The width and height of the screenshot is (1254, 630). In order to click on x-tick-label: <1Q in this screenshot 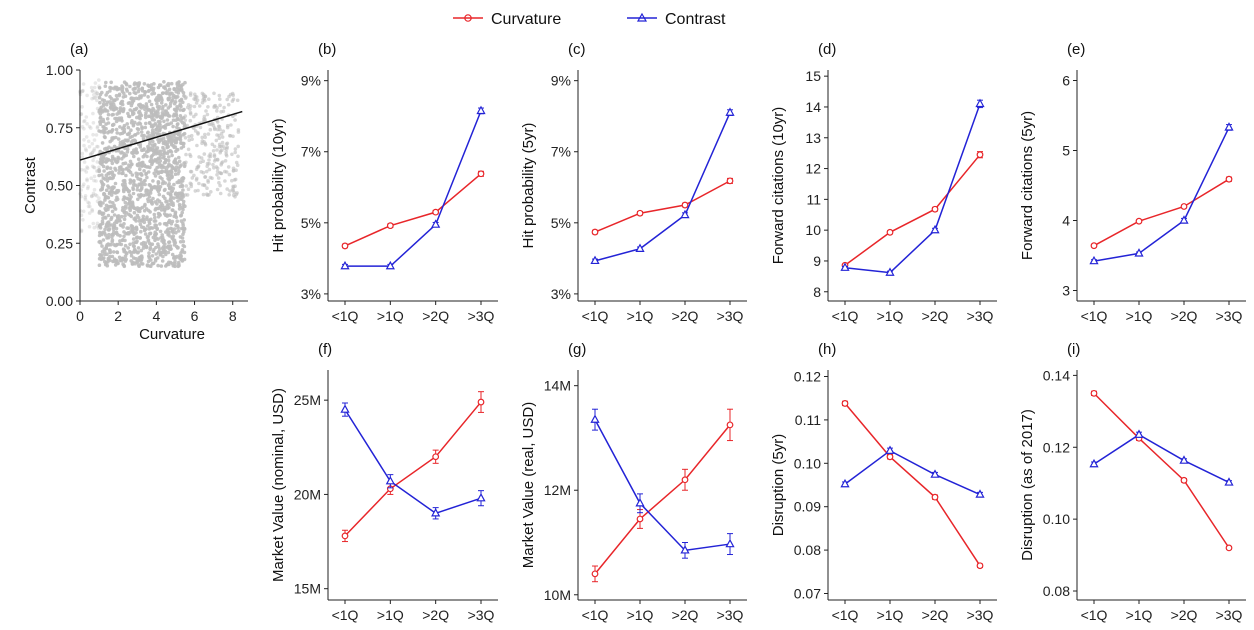, I will do `click(1094, 316)`.